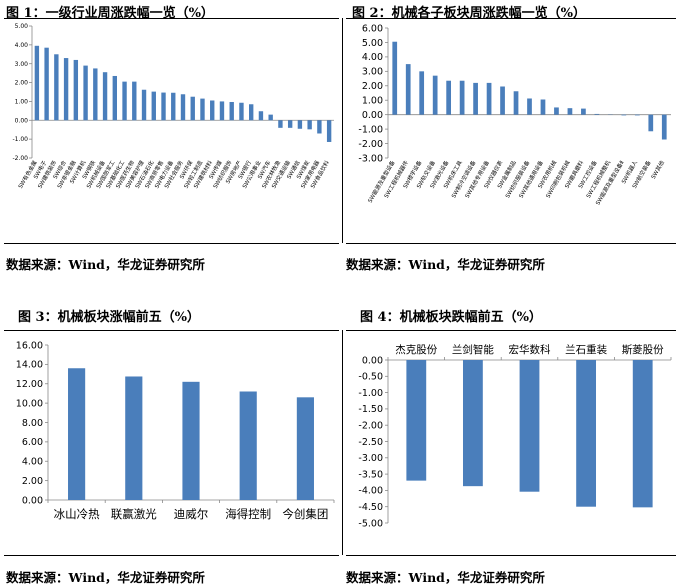 Image resolution: width=681 pixels, height=586 pixels. What do you see at coordinates (109, 317) in the screenshot?
I see `chart-3-title: 图 3：机械板块涨幅前五（%）` at bounding box center [109, 317].